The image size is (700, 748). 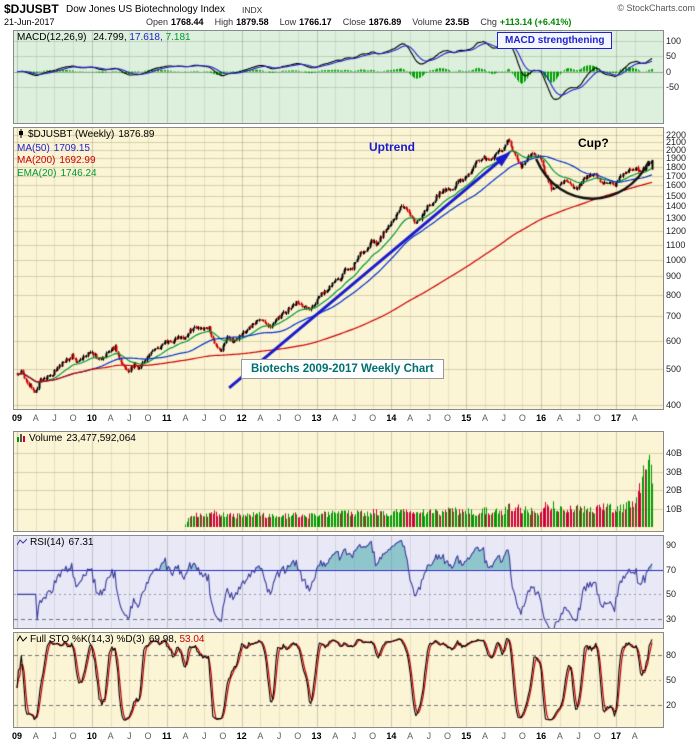 I want to click on y-axis-tick: 1400, so click(x=676, y=206).